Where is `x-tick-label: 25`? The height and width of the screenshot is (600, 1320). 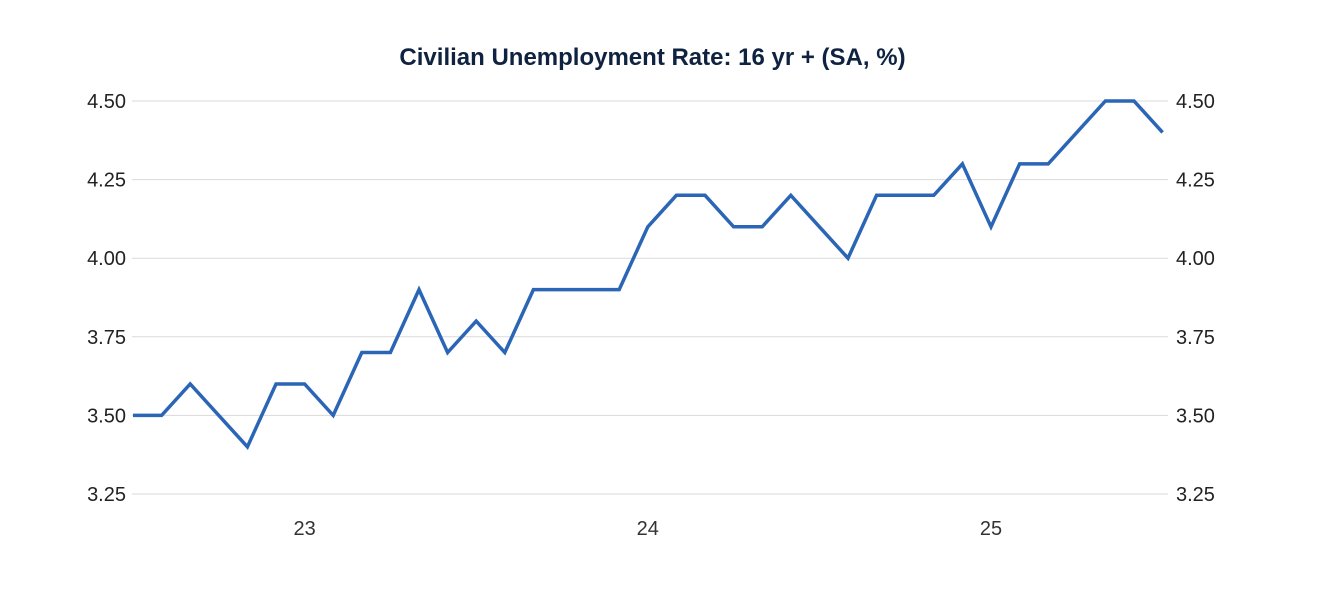
x-tick-label: 25 is located at coordinates (991, 529).